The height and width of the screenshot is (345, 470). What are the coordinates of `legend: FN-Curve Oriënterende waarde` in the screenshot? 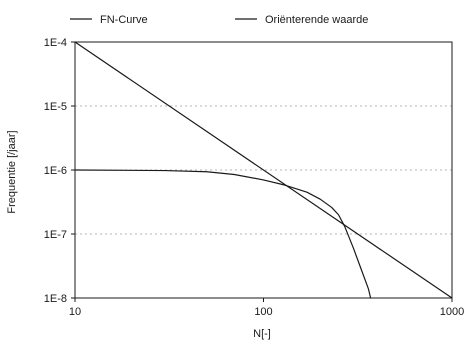 It's located at (219, 20).